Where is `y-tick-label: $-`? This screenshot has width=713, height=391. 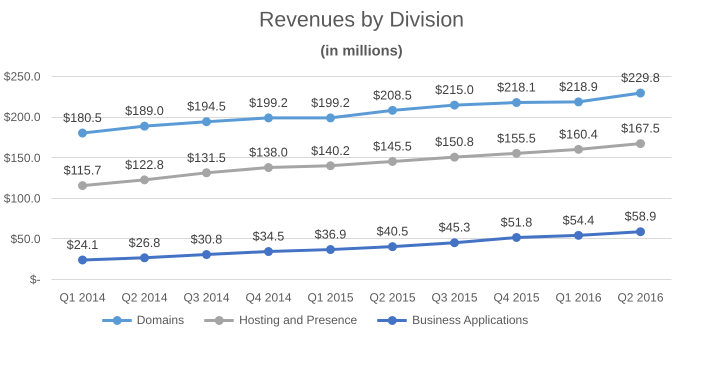
y-tick-label: $- is located at coordinates (35, 279).